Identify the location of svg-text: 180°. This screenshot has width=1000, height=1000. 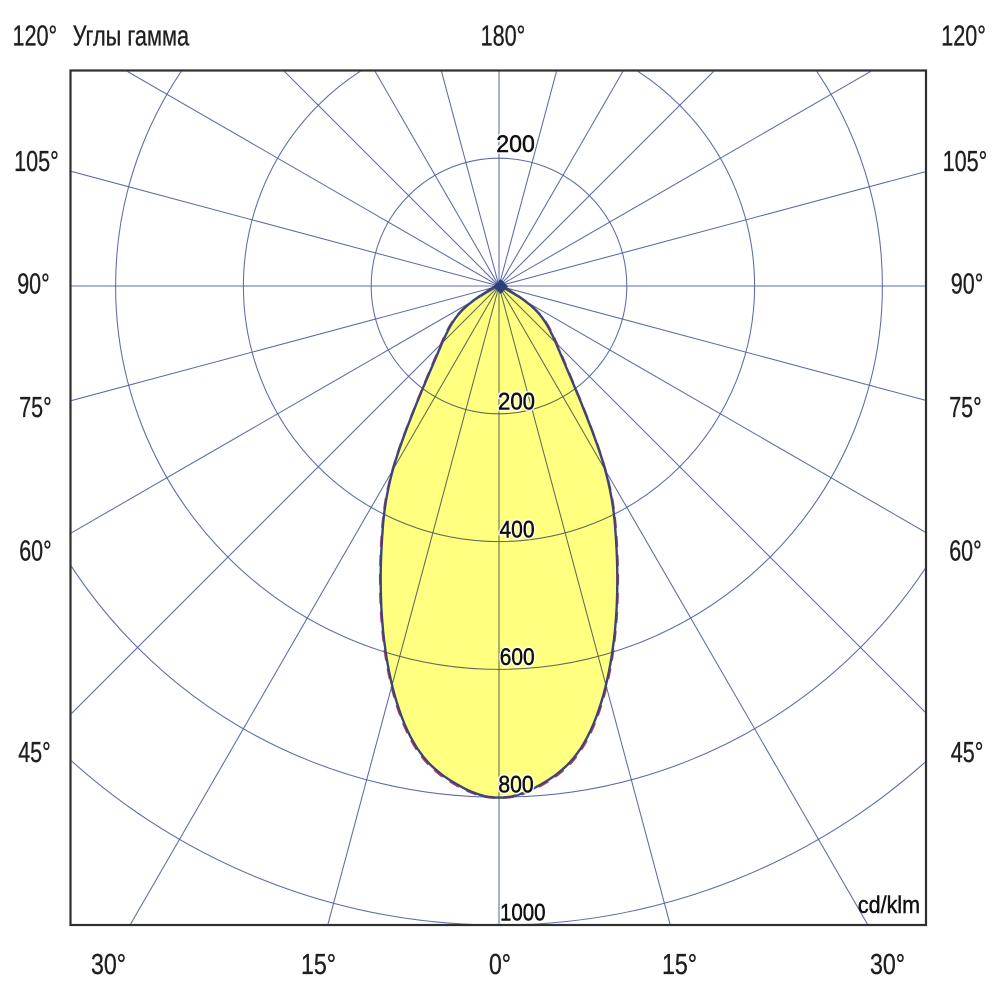
(503, 37).